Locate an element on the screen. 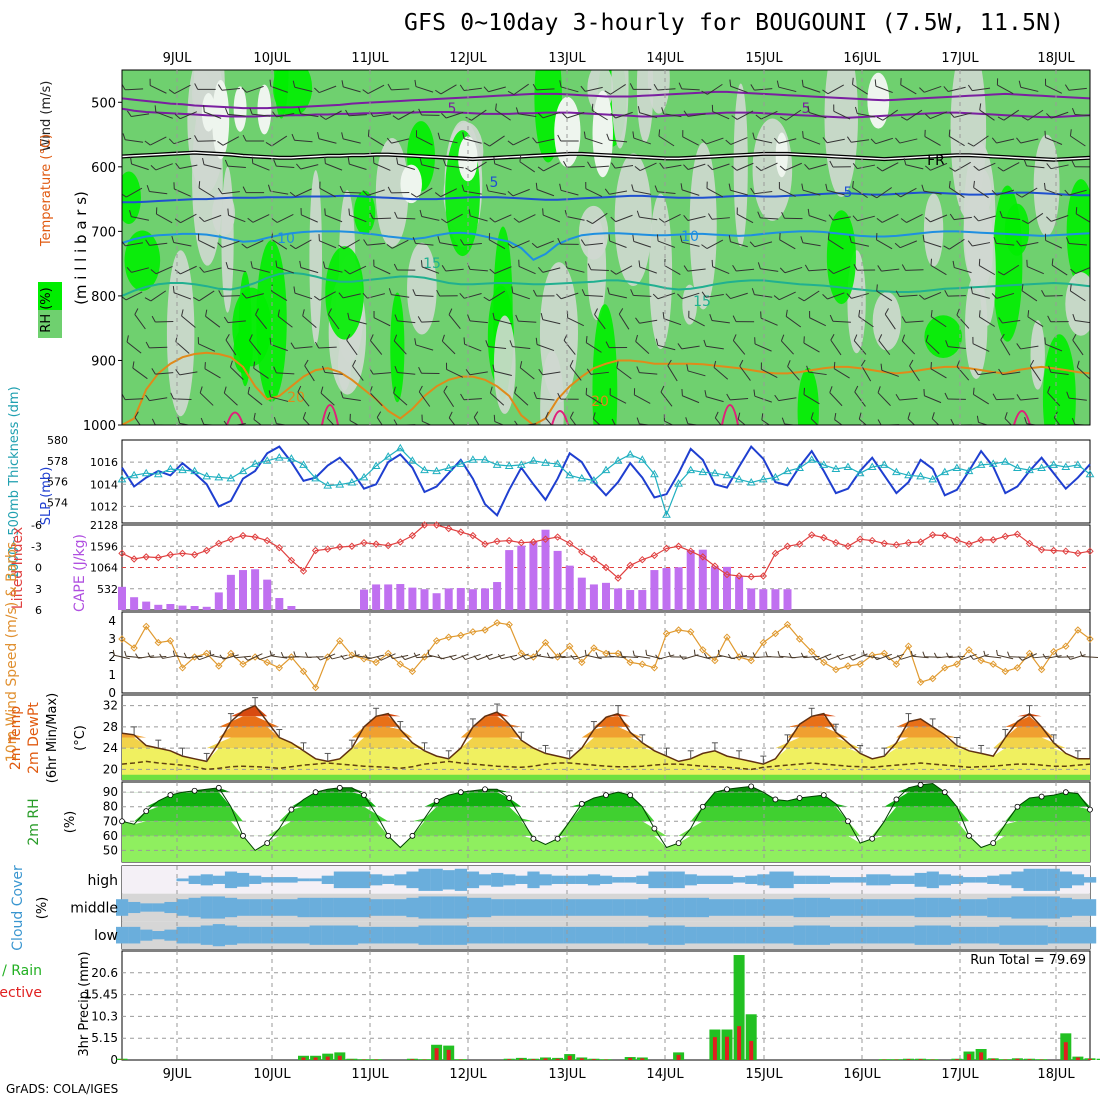 Image resolution: width=1100 pixels, height=1100 pixels. isotherm-25-line is located at coordinates (730, 414).